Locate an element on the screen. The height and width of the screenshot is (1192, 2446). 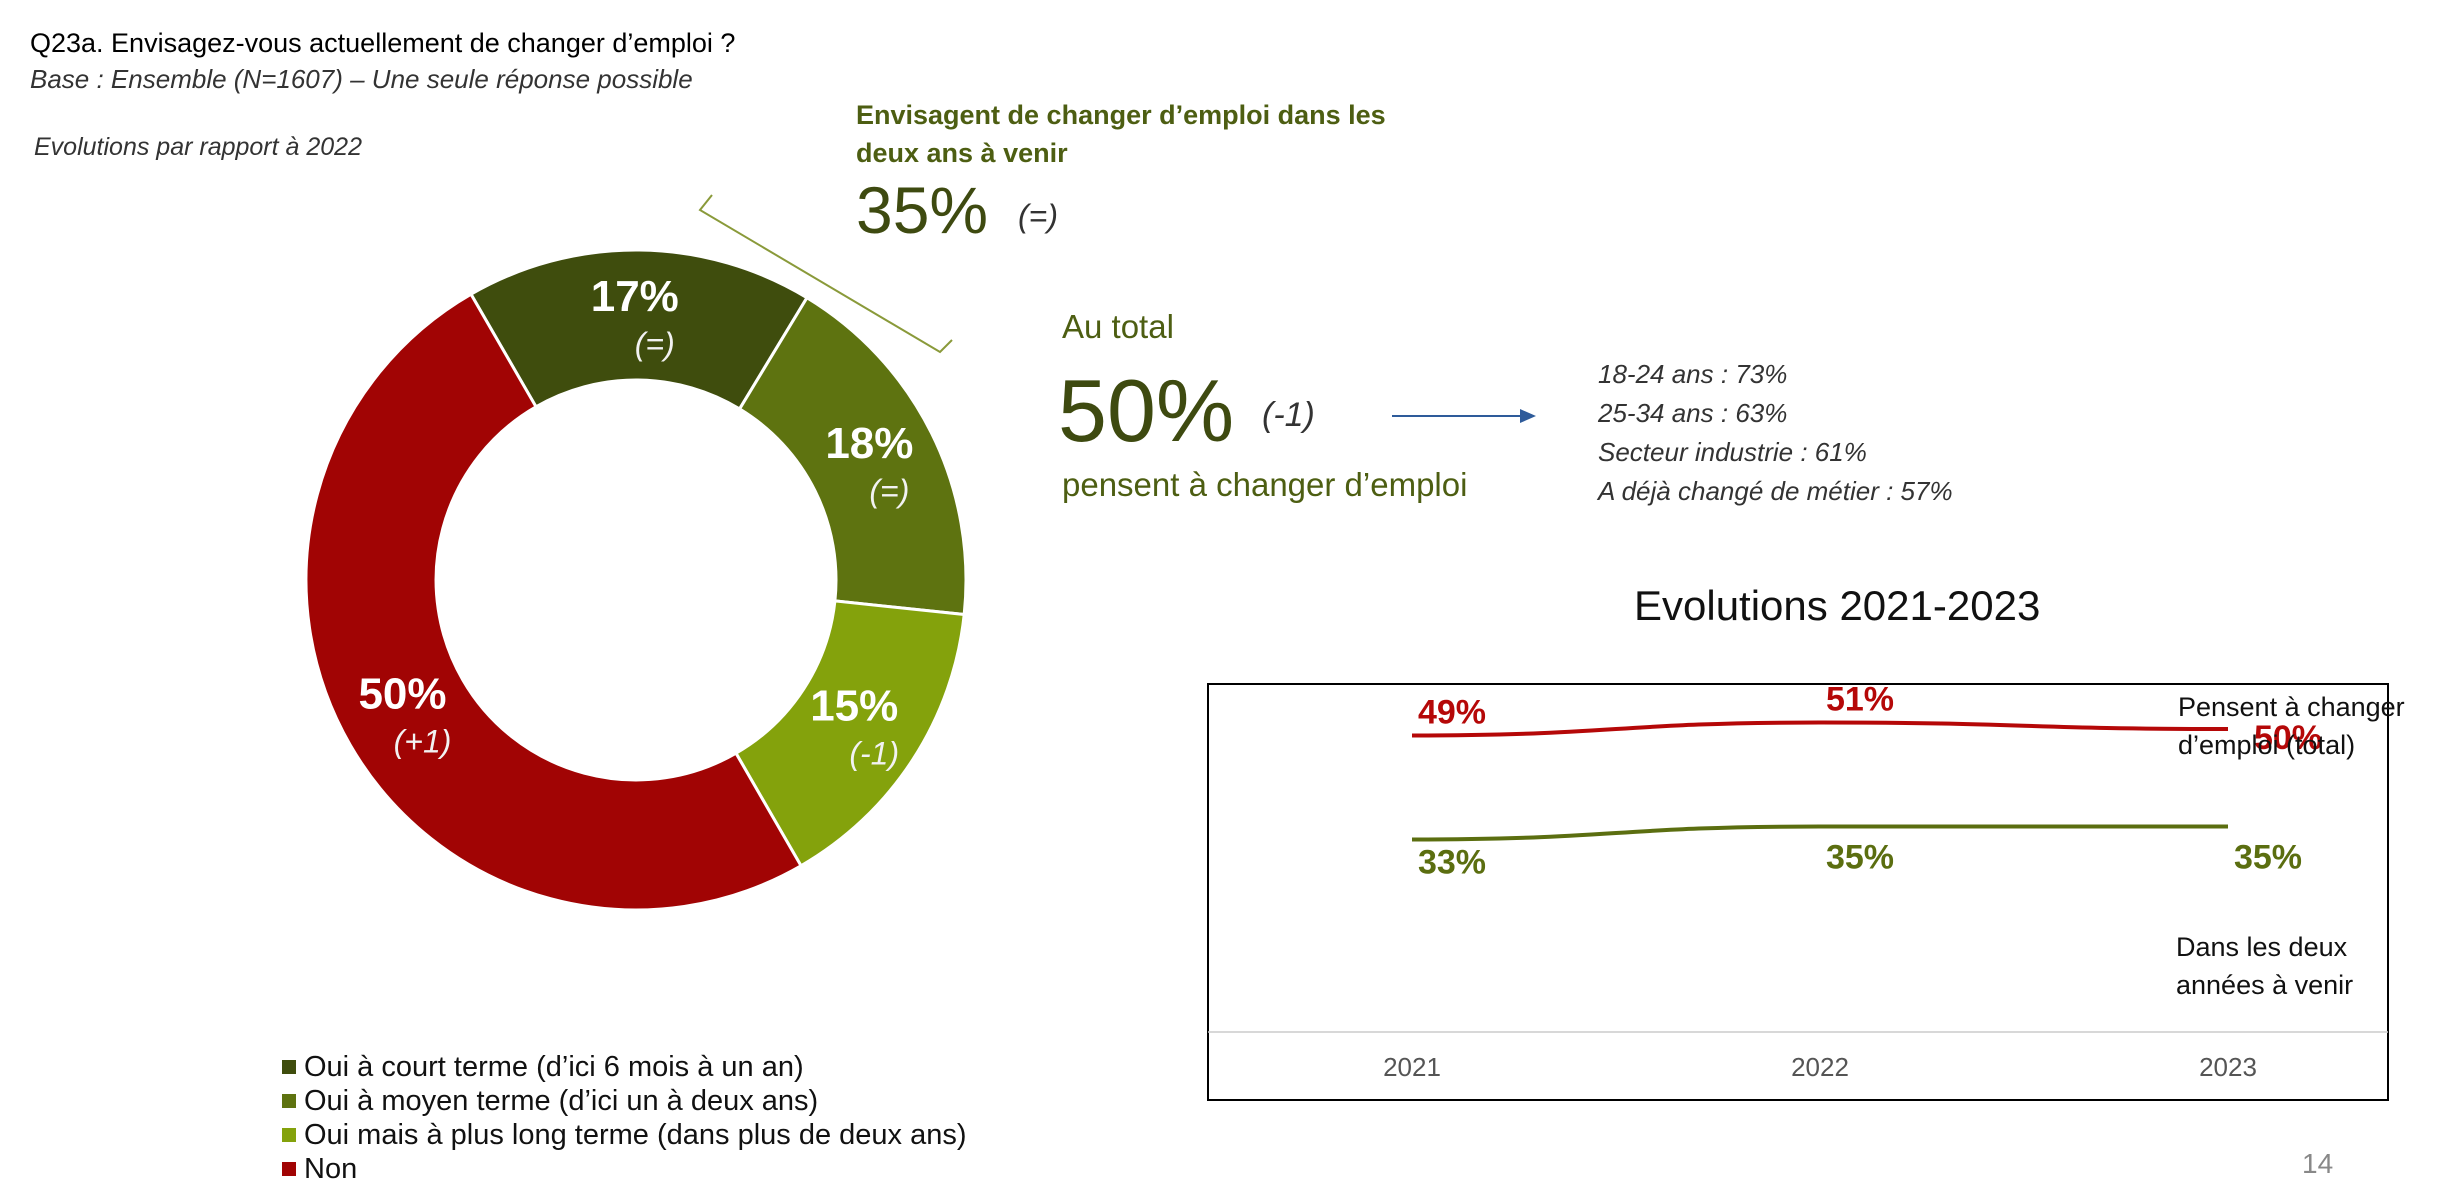
donut-labels: 17% (=) 18% (=) 15% (-1) 50% (+1) is located at coordinates (635, 521).